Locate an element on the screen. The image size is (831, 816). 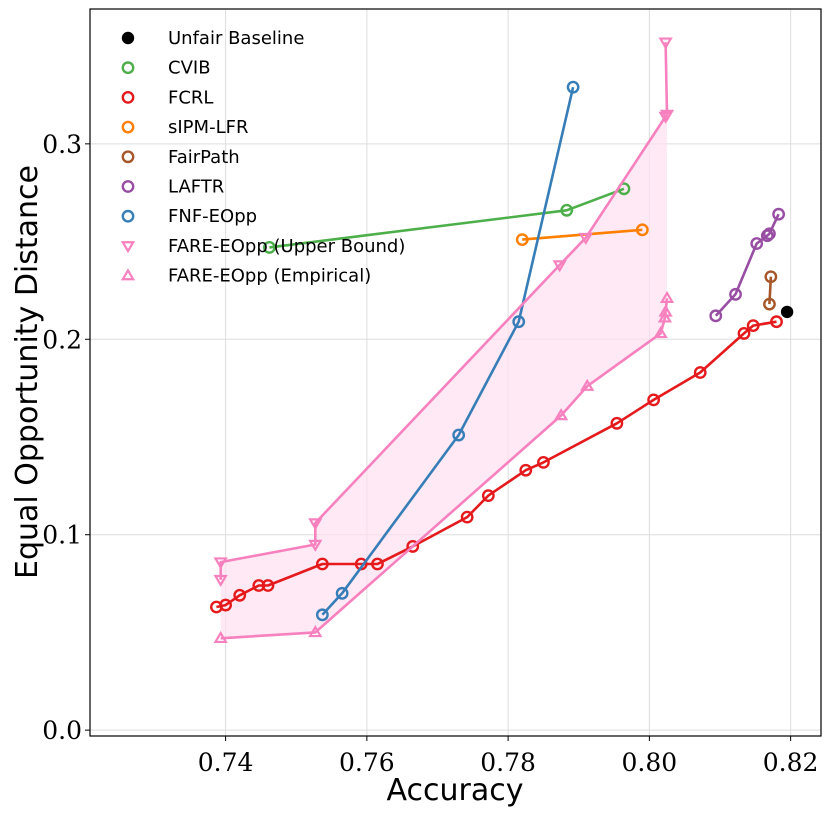
x-tick-label: 0.78 is located at coordinates (508, 762).